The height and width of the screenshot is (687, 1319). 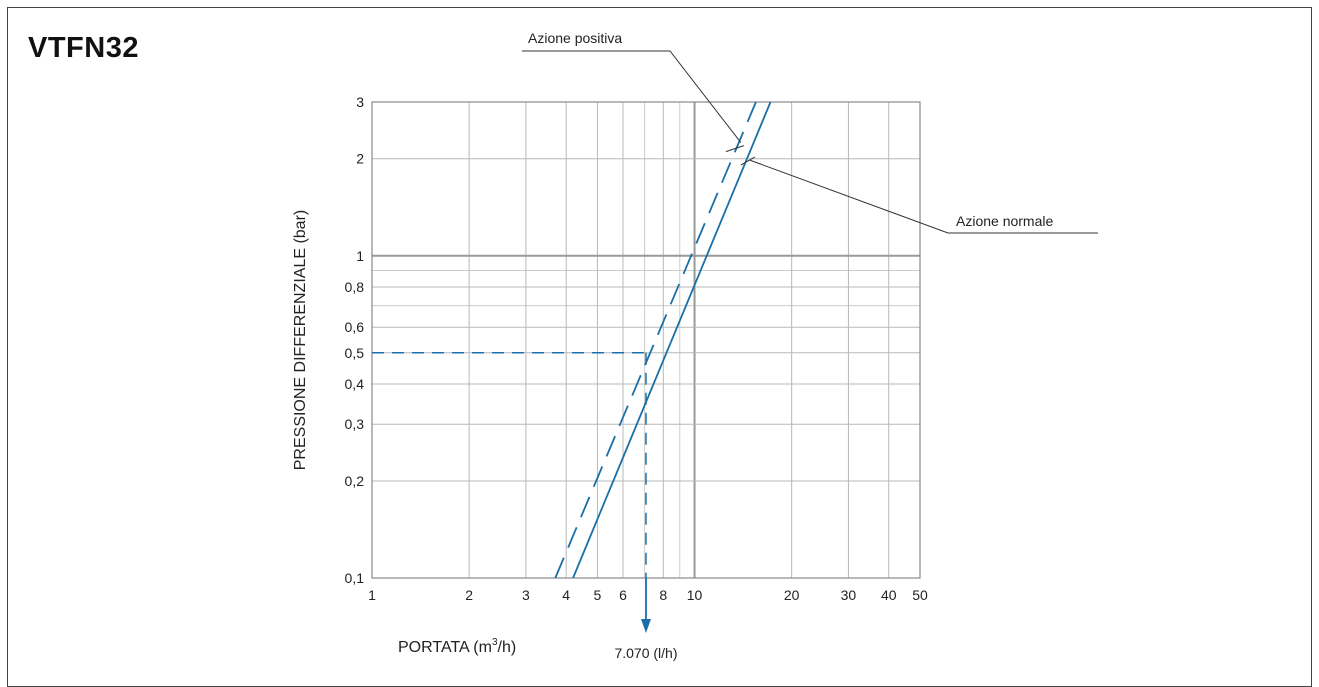 What do you see at coordinates (663, 595) in the screenshot?
I see `x-tick-label: 8` at bounding box center [663, 595].